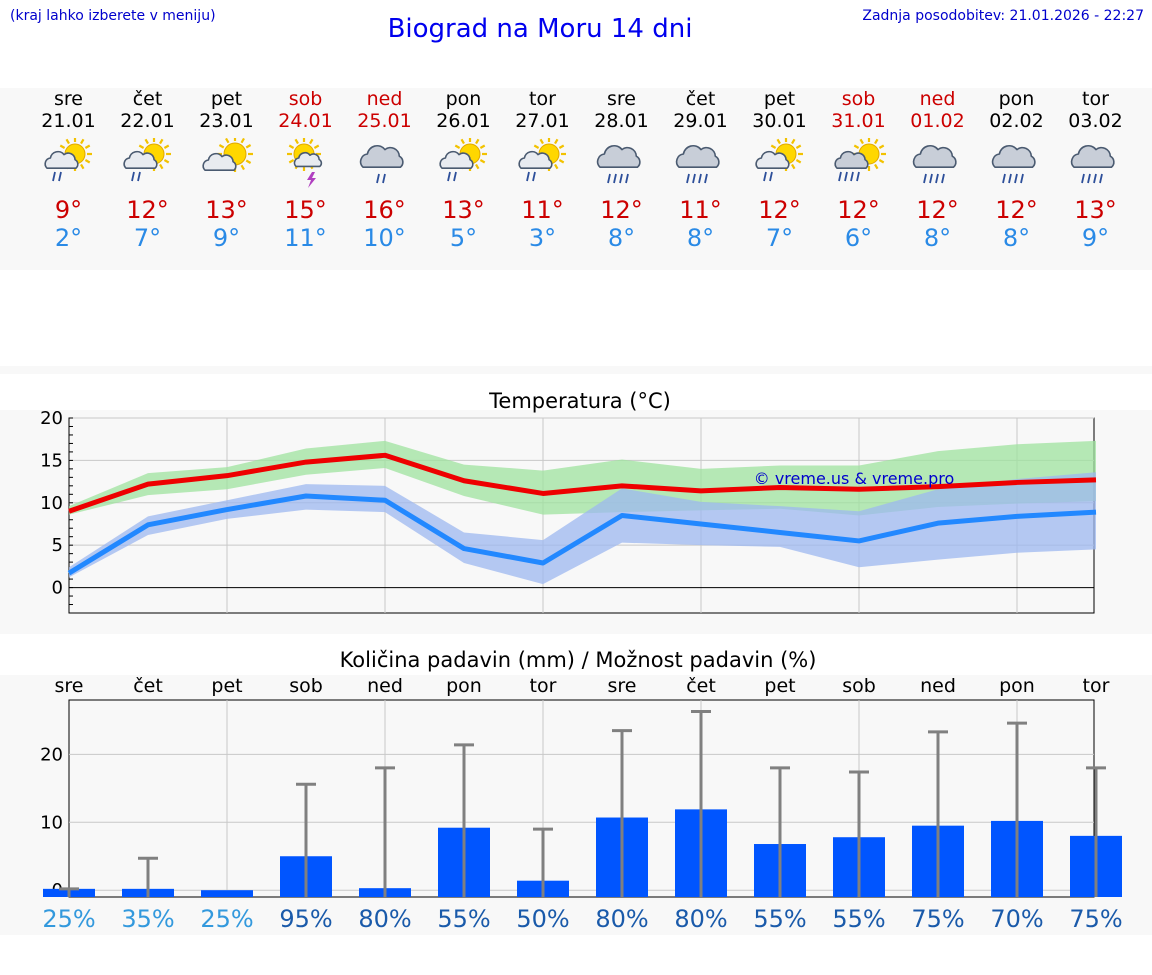 Image resolution: width=1152 pixels, height=975 pixels. What do you see at coordinates (226, 238) in the screenshot?
I see `min-temp: 9°` at bounding box center [226, 238].